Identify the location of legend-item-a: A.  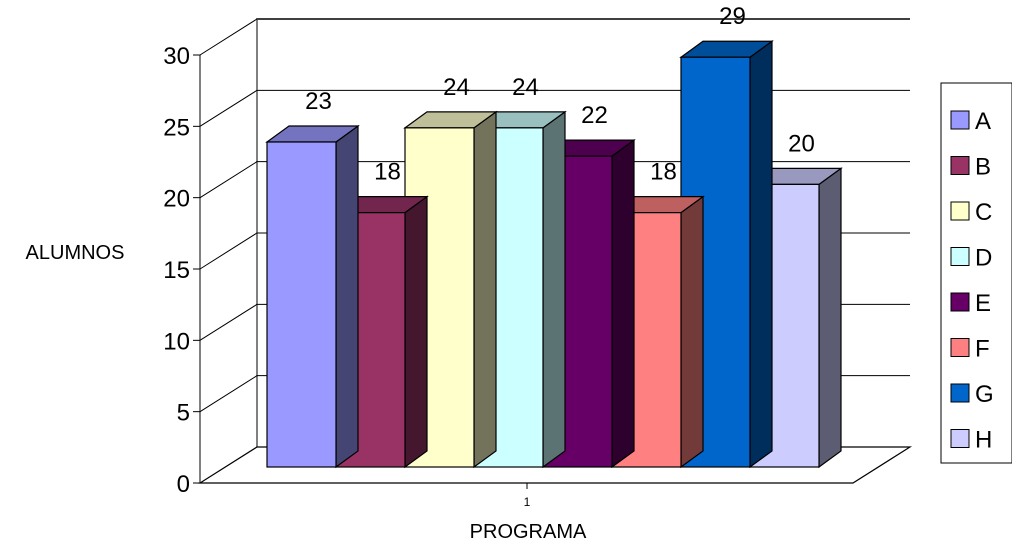
(970, 121).